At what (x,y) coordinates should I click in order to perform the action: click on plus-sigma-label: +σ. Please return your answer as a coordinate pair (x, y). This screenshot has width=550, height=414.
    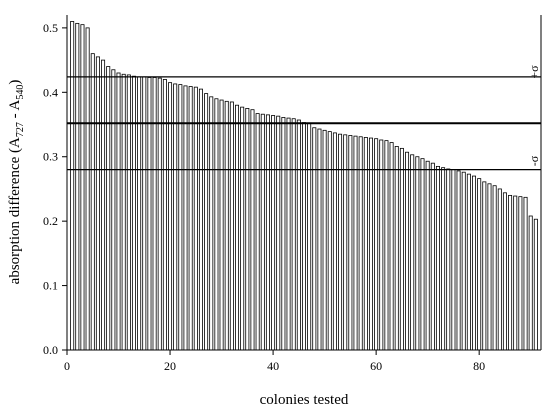
    Looking at the image, I should click on (534, 72).